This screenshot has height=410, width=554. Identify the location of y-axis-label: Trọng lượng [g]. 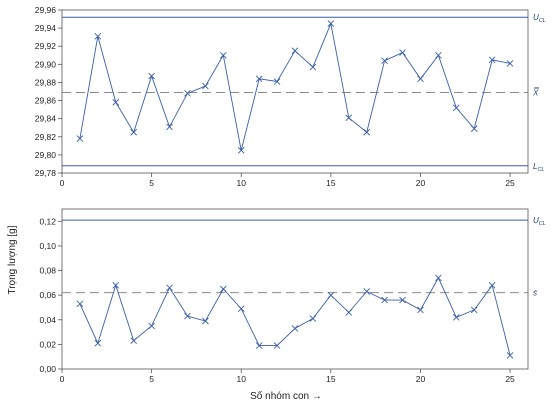
(12, 259).